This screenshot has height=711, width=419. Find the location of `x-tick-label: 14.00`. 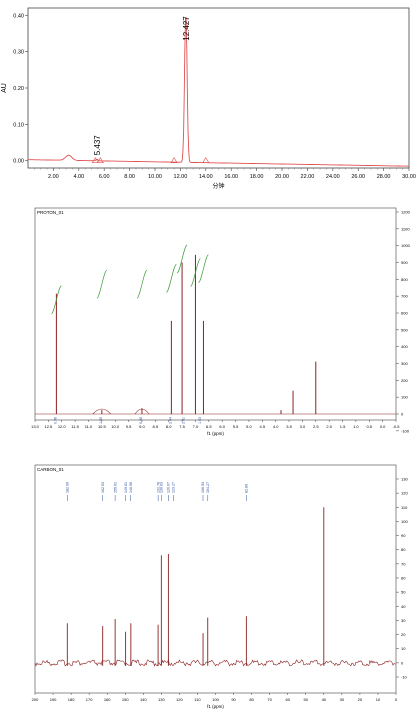

x-tick-label: 14.00 is located at coordinates (206, 177).